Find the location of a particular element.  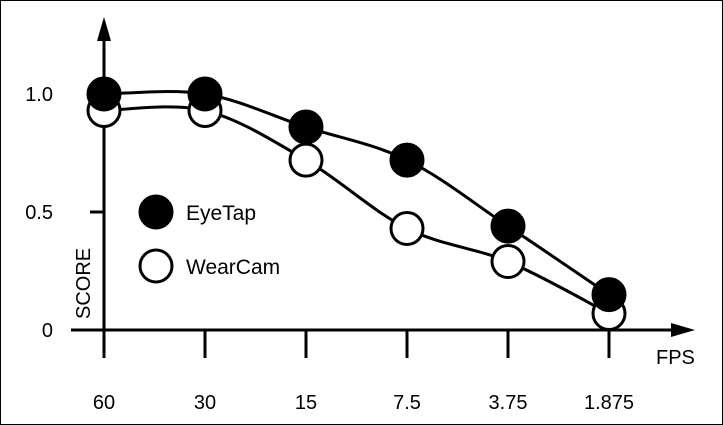

x-tick-label: 1.875 is located at coordinates (609, 403).